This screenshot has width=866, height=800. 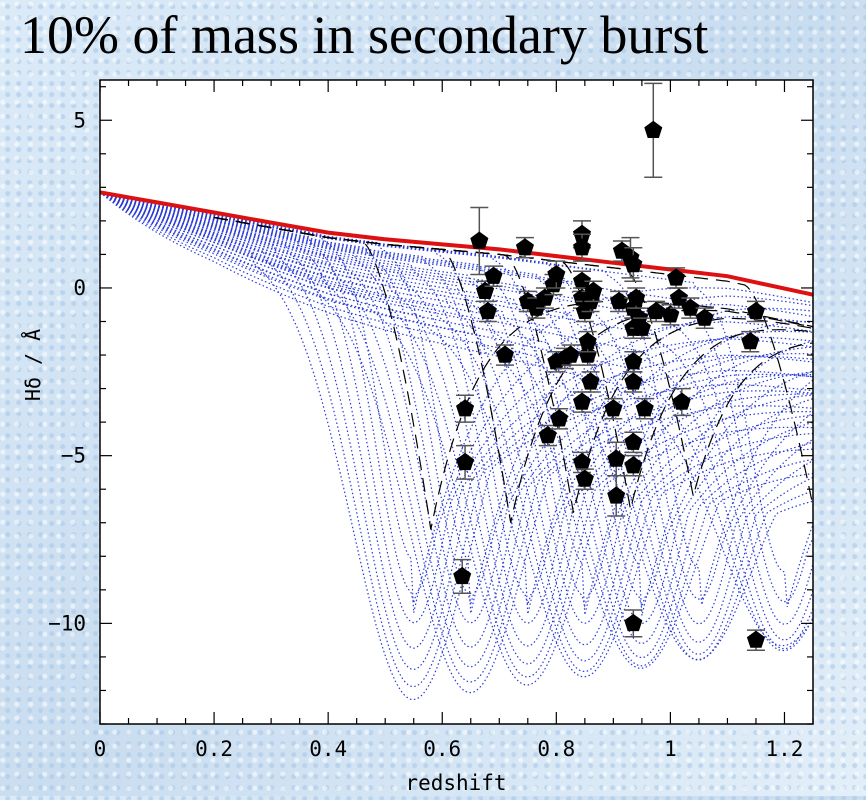 What do you see at coordinates (79, 288) in the screenshot?
I see `y-tick-label: 0` at bounding box center [79, 288].